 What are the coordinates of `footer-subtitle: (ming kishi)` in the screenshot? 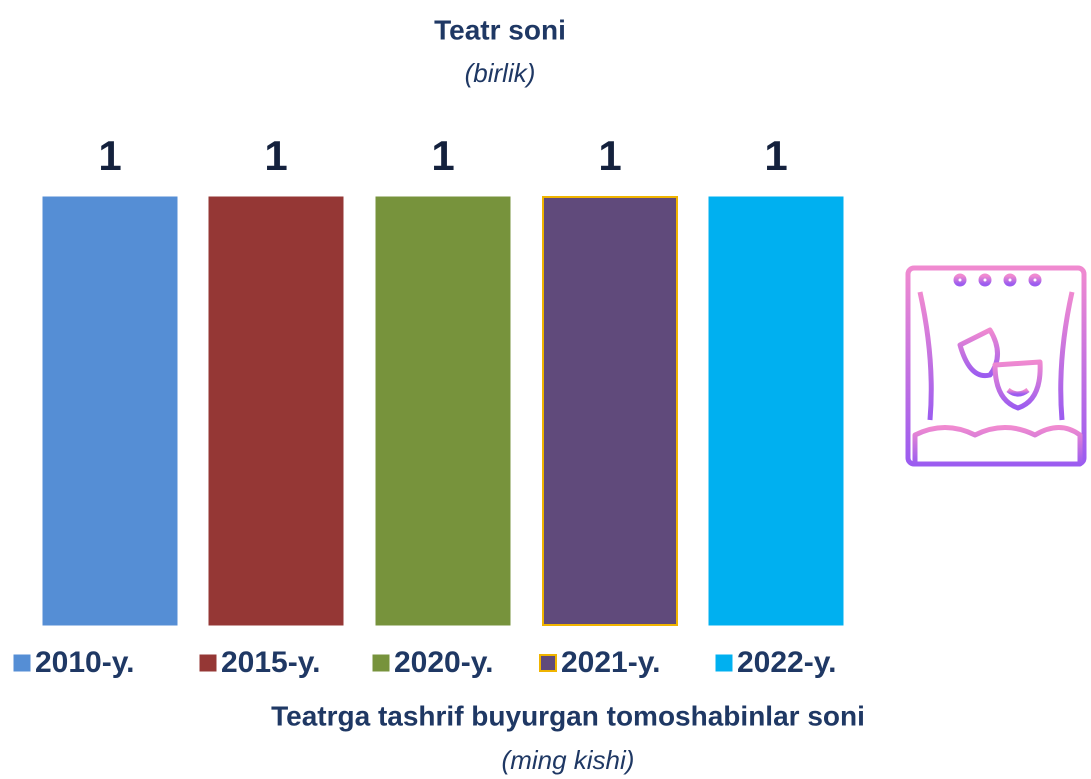 It's located at (568, 760).